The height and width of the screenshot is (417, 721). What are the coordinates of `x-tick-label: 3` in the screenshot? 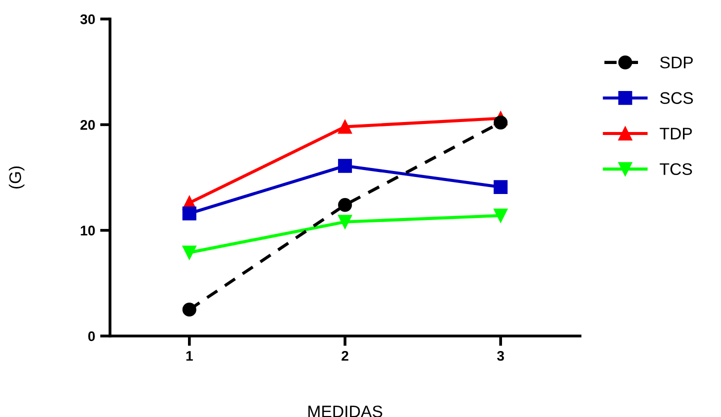 It's located at (500, 355).